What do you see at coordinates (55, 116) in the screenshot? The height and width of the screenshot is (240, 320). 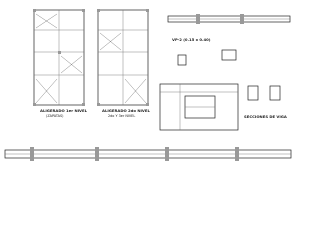 I see `plan-subtitle: (ZAPATAS)` at bounding box center [55, 116].